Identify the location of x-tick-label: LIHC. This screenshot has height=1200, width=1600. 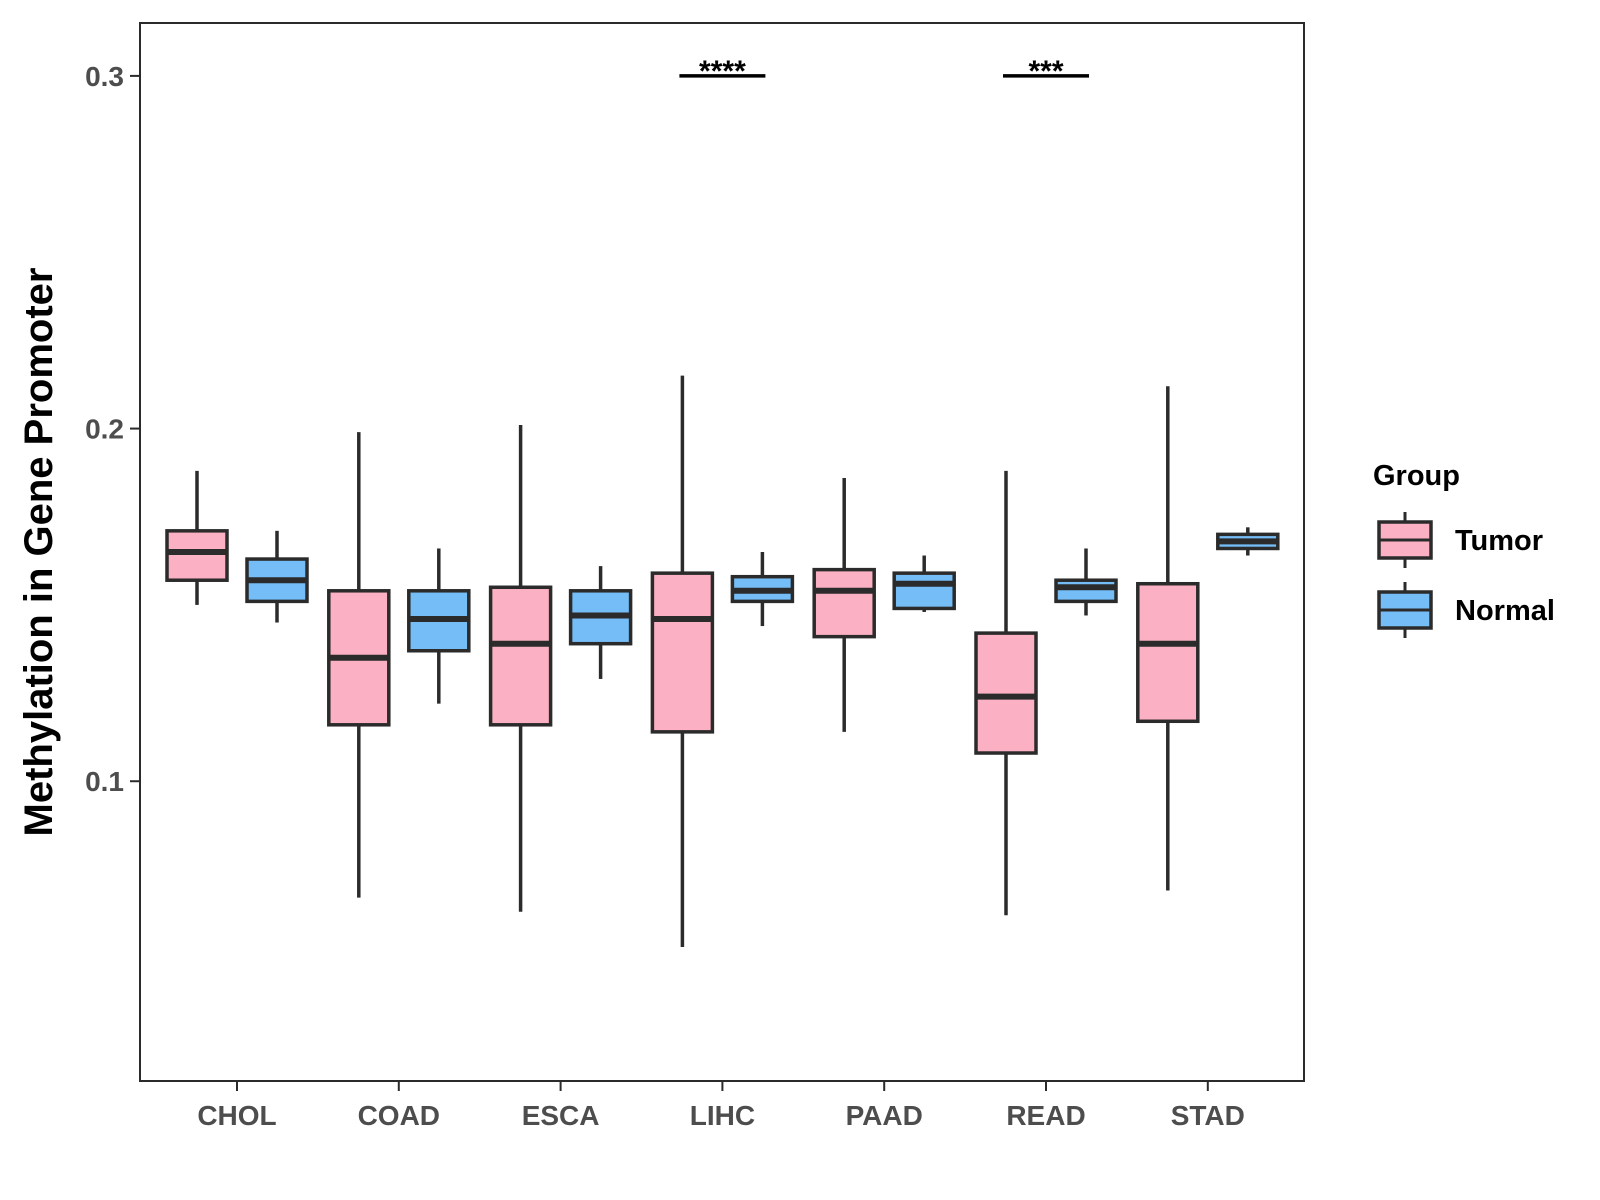
(722, 1115).